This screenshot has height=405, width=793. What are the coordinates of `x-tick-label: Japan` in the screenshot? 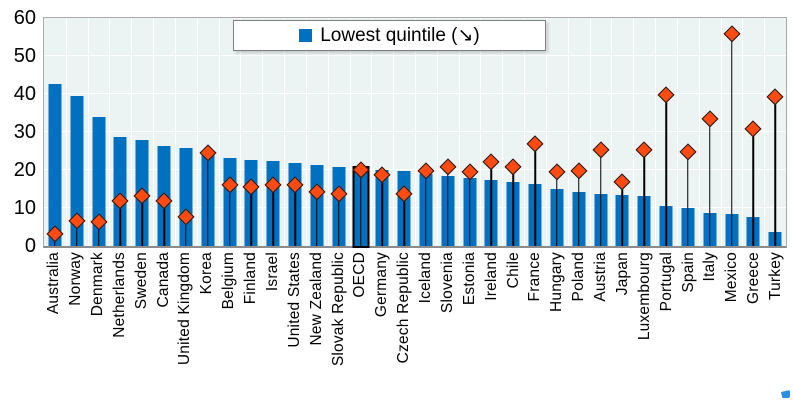 It's located at (622, 274).